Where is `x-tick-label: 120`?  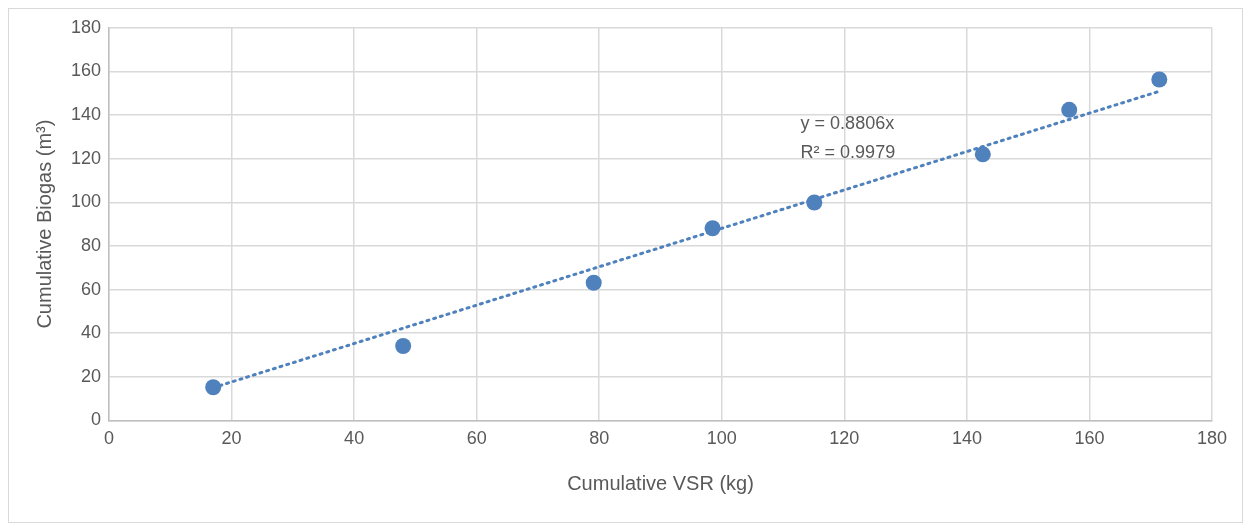
x-tick-label: 120 is located at coordinates (844, 438).